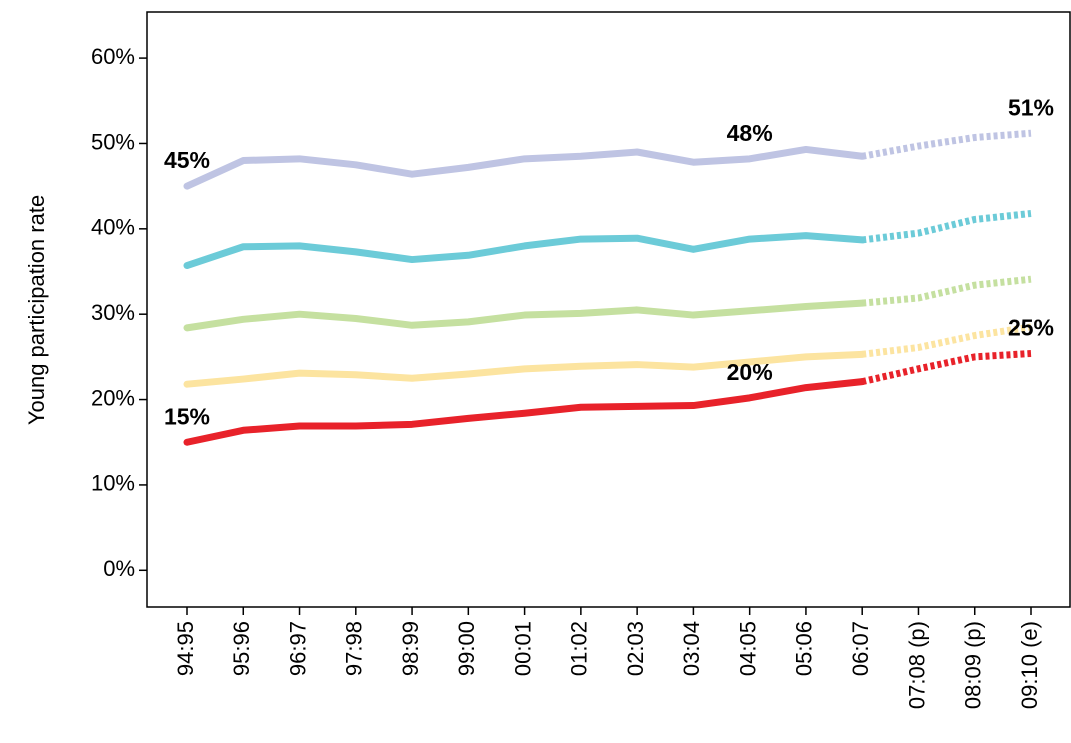 This screenshot has width=1071, height=743. I want to click on x-tick-label: 00:01, so click(522, 648).